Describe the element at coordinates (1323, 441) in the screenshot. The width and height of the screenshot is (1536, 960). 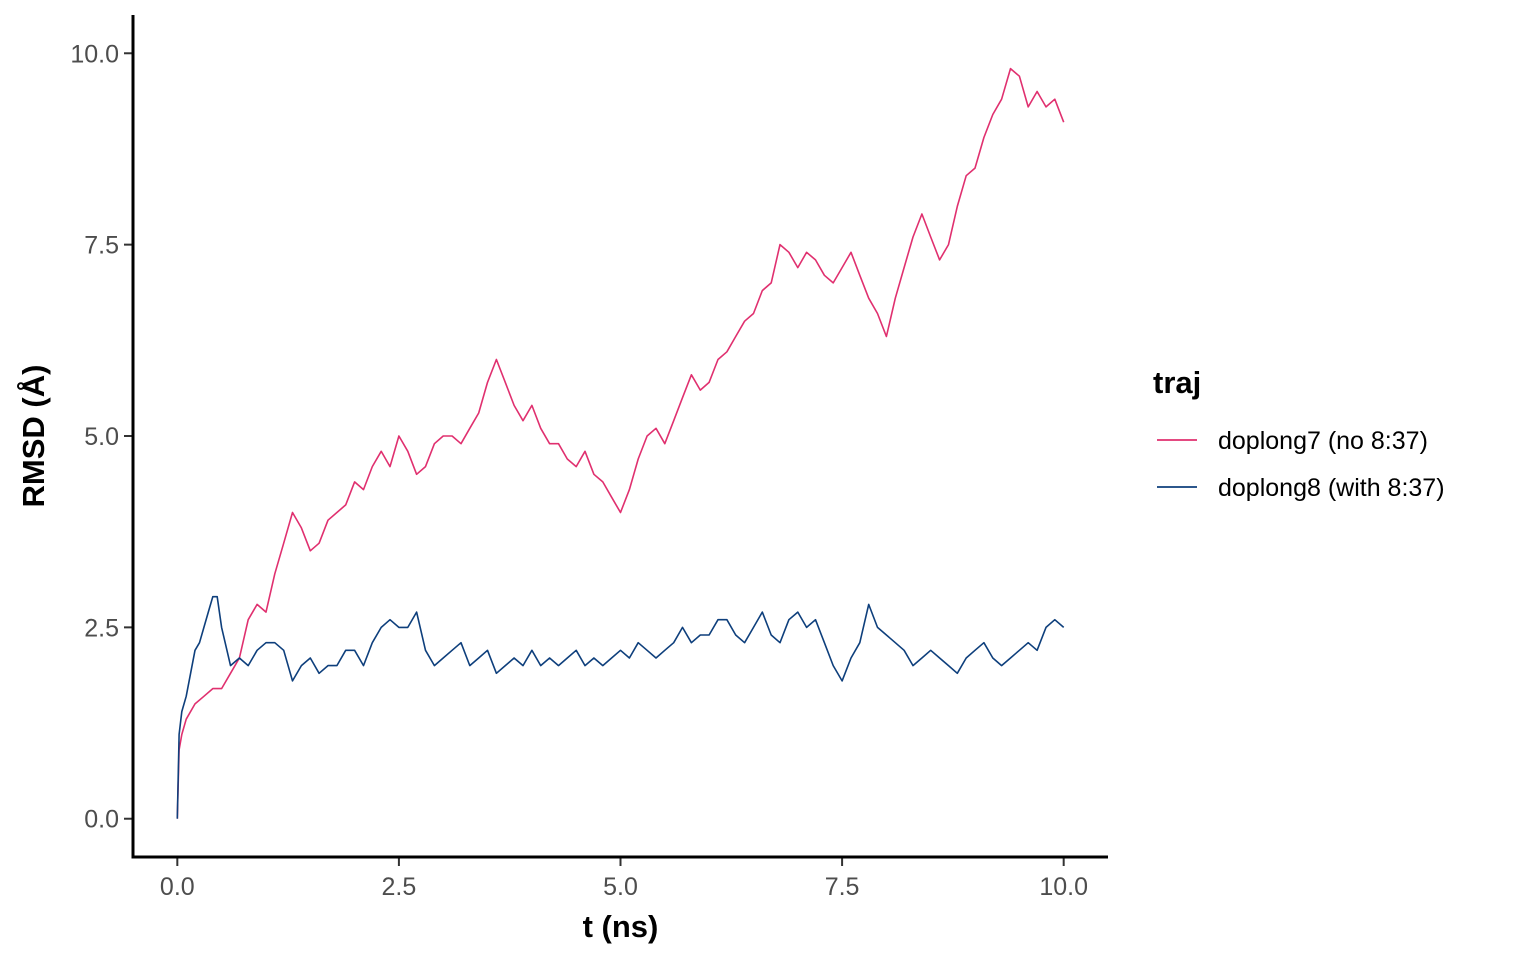
I see `legend-label-doplong7: doplong7 (no 8:37)` at that location.